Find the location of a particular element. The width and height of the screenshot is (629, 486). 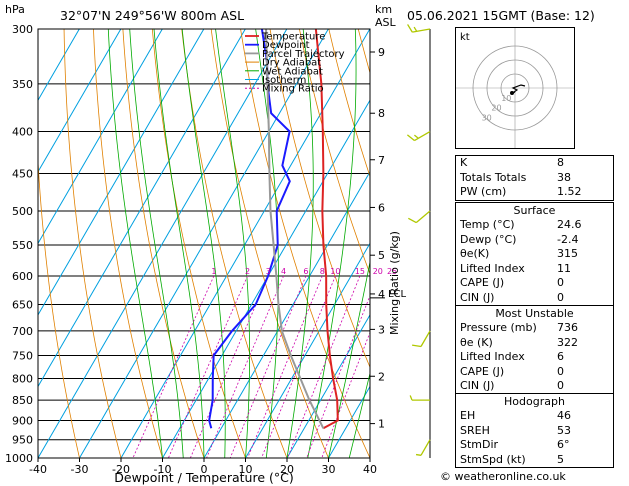

mixing-ratio-label: 8 is located at coordinates (322, 271).